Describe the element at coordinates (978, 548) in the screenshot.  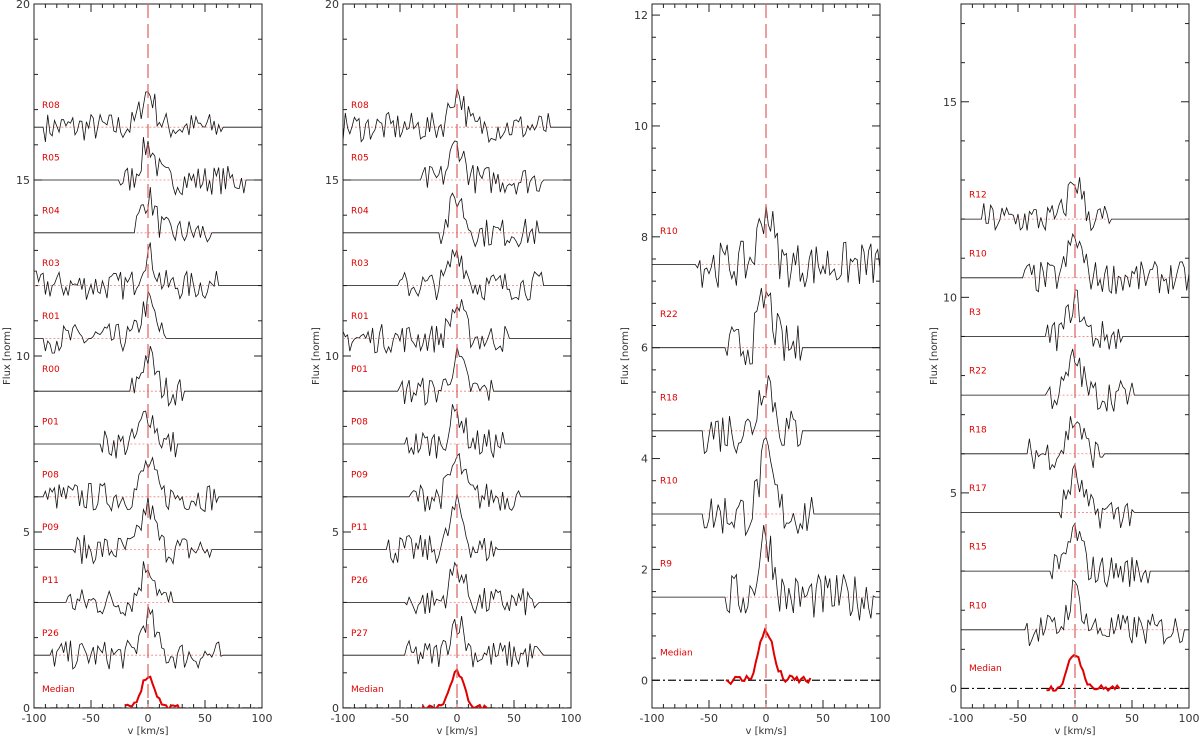
I see `spectrum-label: R15` at that location.